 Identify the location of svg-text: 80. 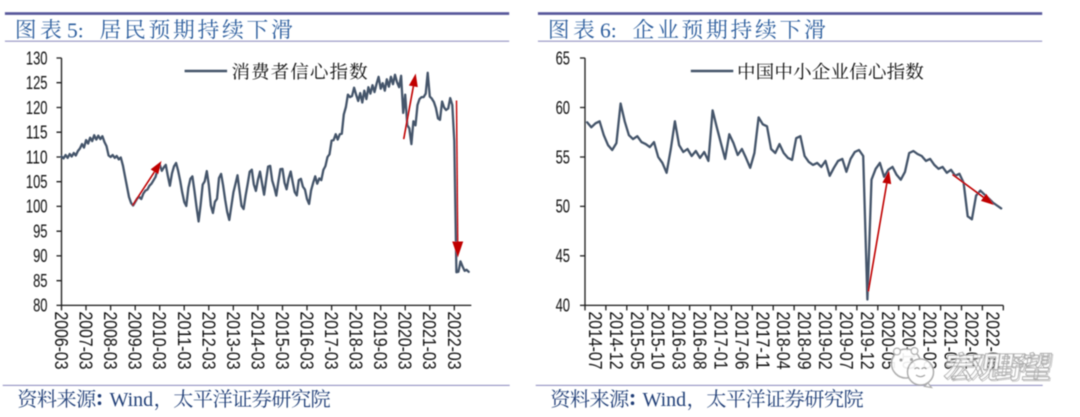
(40, 306).